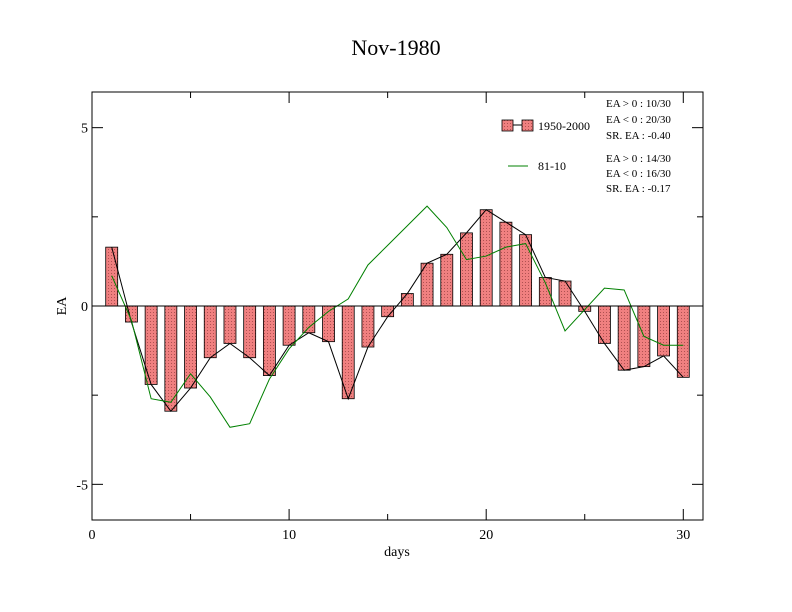 The height and width of the screenshot is (612, 792). Describe the element at coordinates (638, 159) in the screenshot. I see `annotation-81-10-ea-positive: EA > 0 : 14/30` at that location.